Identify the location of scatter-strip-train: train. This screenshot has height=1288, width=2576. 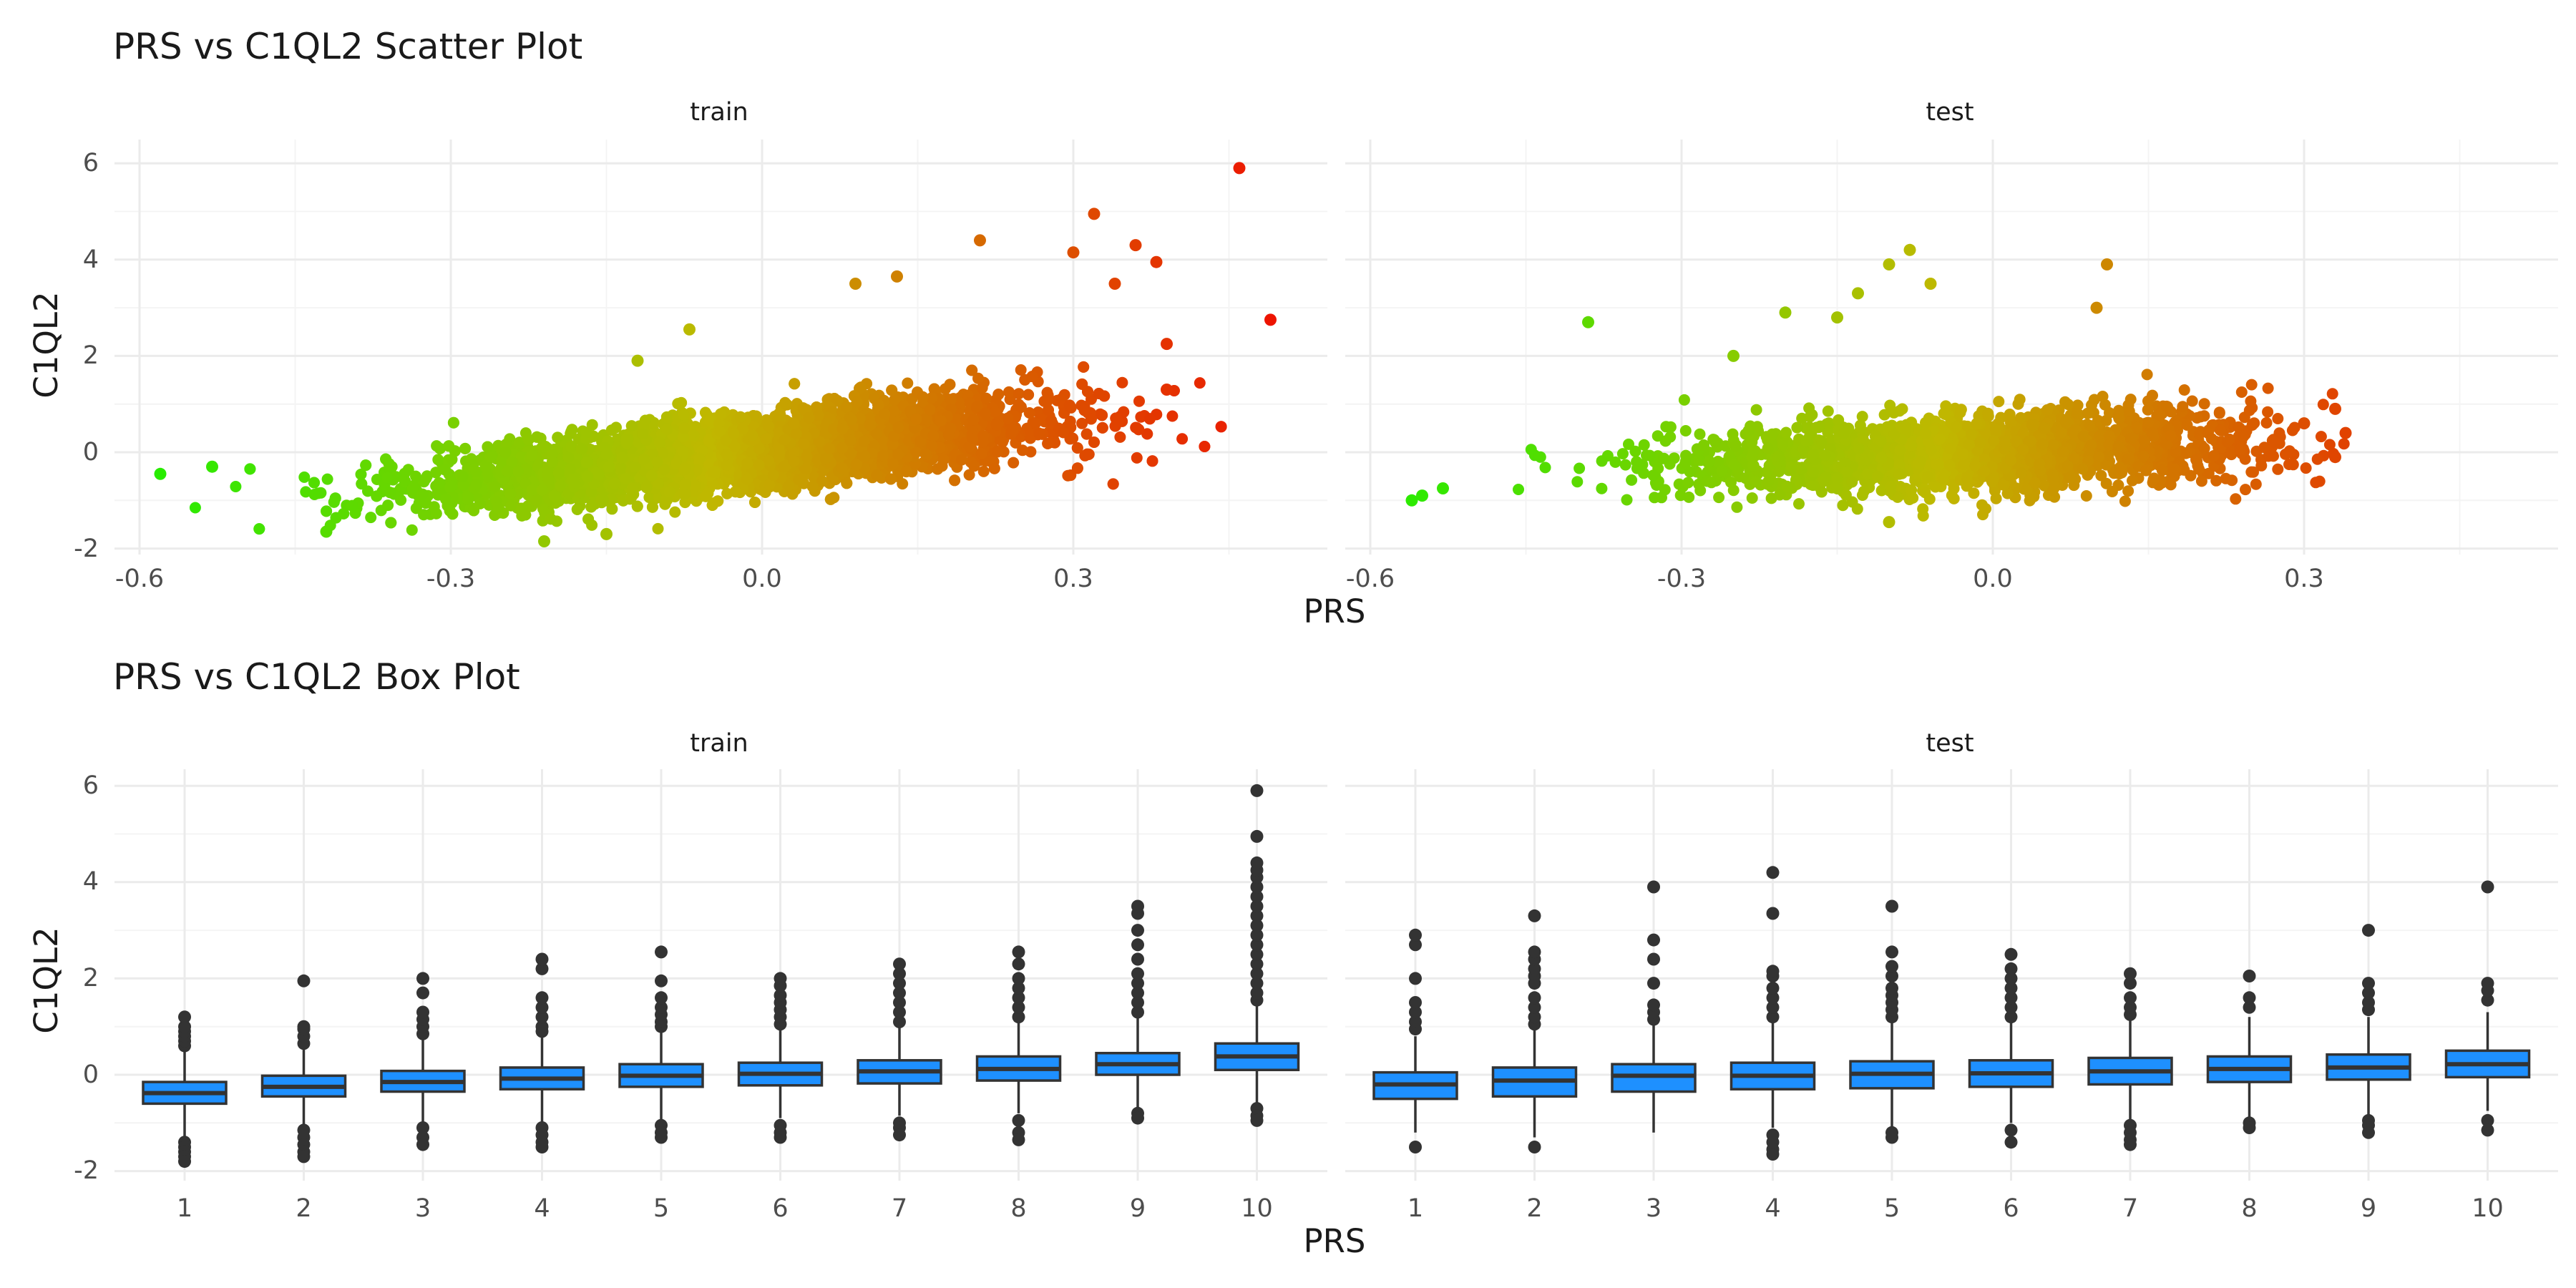
(719, 112).